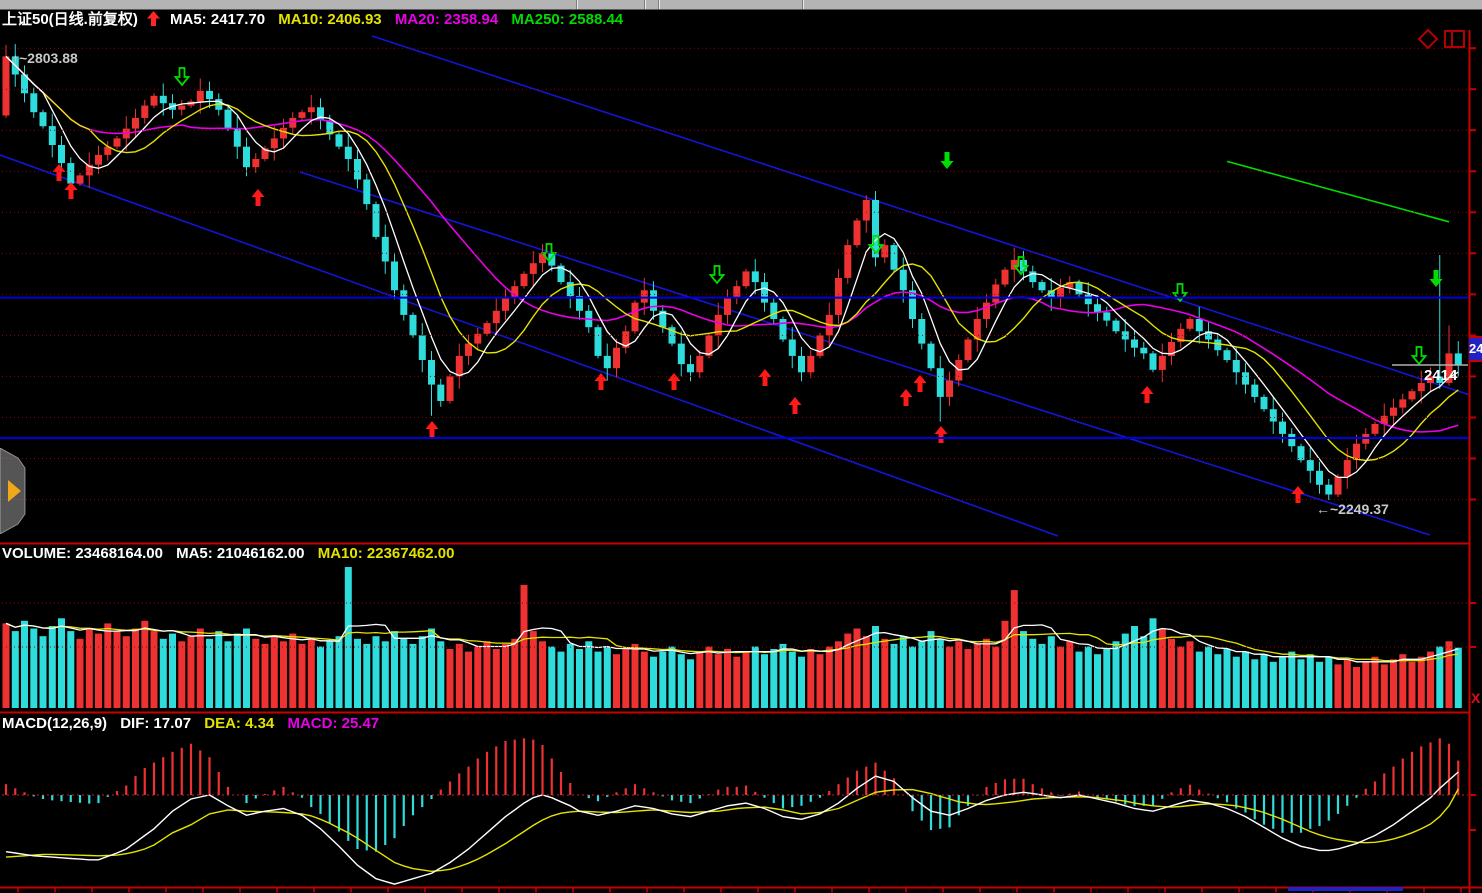 Image resolution: width=1482 pixels, height=893 pixels. What do you see at coordinates (333, 723) in the screenshot?
I see `macd-value: MACD: 25.47` at bounding box center [333, 723].